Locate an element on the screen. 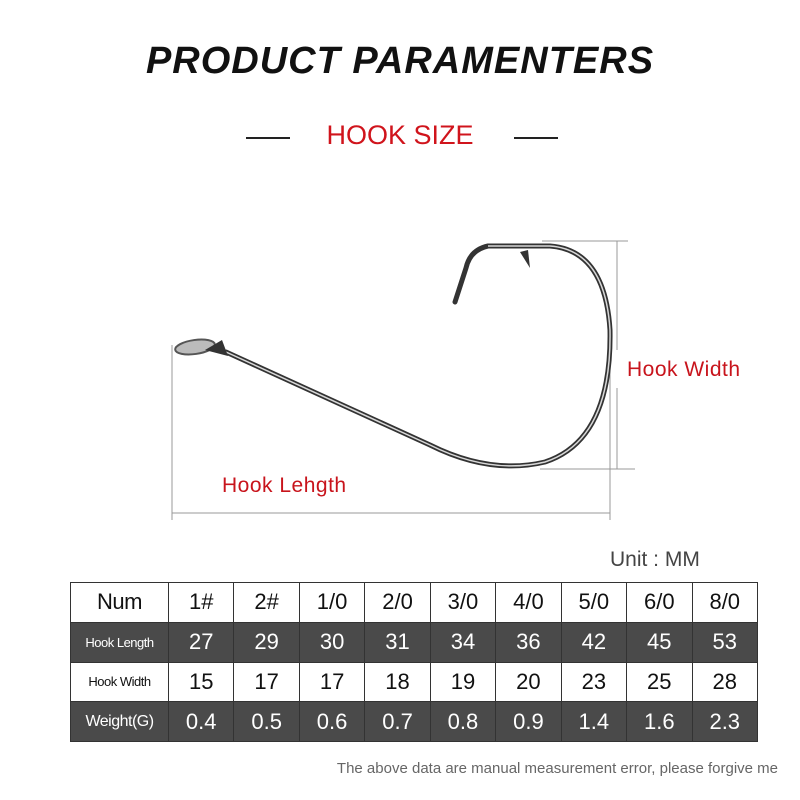  table-cell: 23 is located at coordinates (594, 682).